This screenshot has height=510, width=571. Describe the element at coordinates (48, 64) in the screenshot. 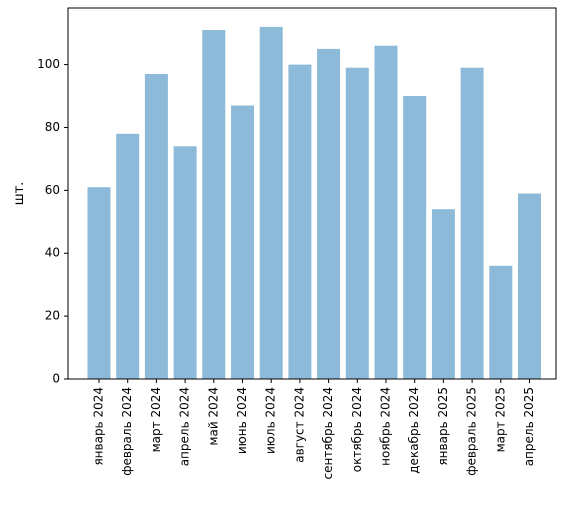

I see `y-tick-label: 100` at that location.